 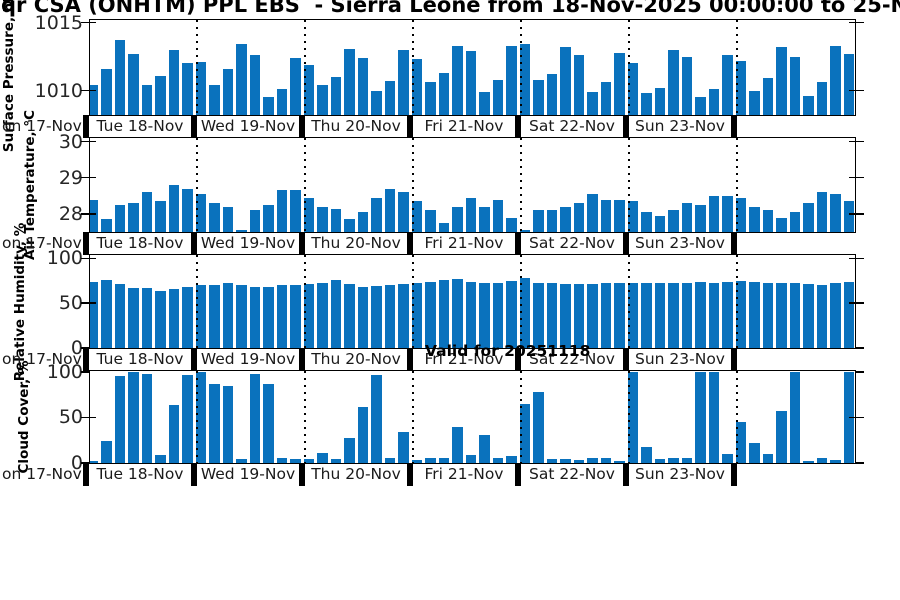 What do you see at coordinates (572, 126) in the screenshot?
I see `day-label: Sat 22-Nov` at bounding box center [572, 126].